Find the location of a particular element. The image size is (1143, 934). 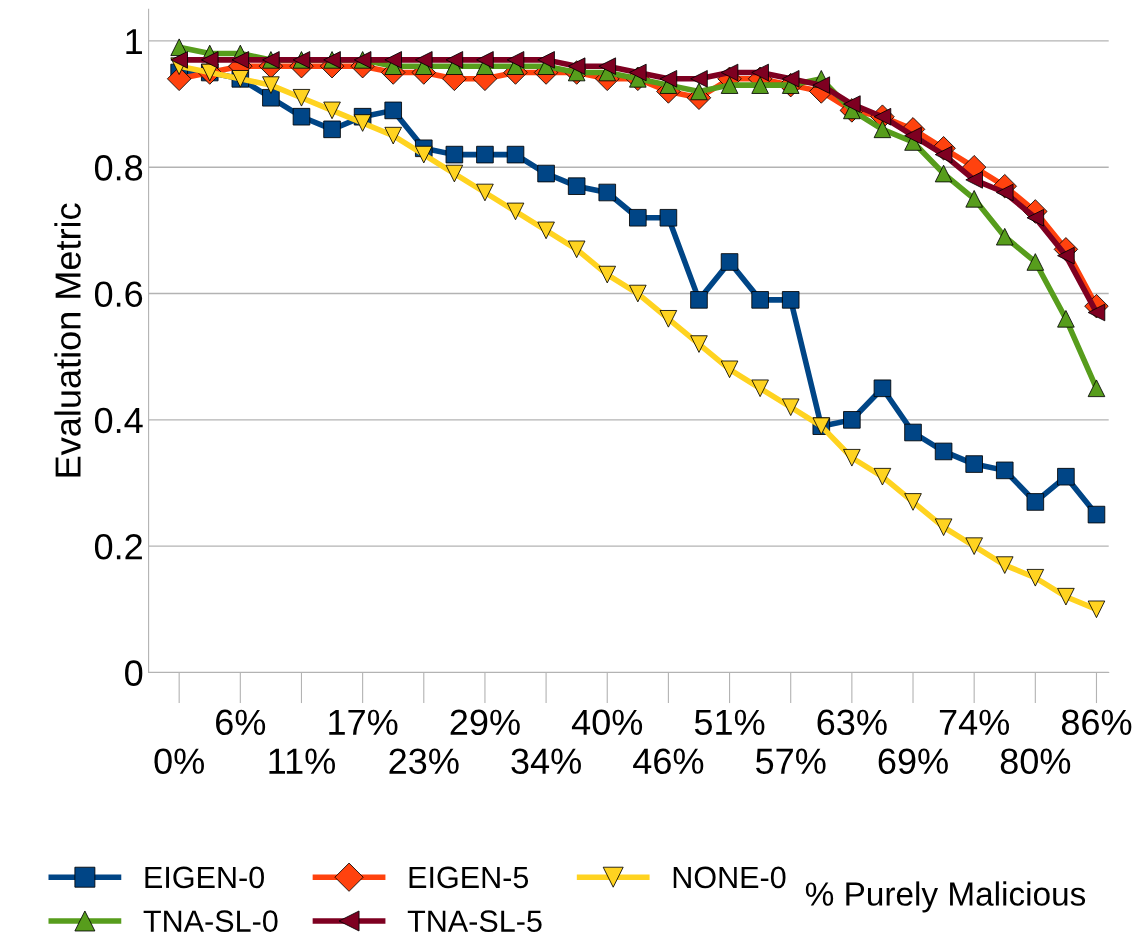

x-tick-label: 23% is located at coordinates (424, 761).